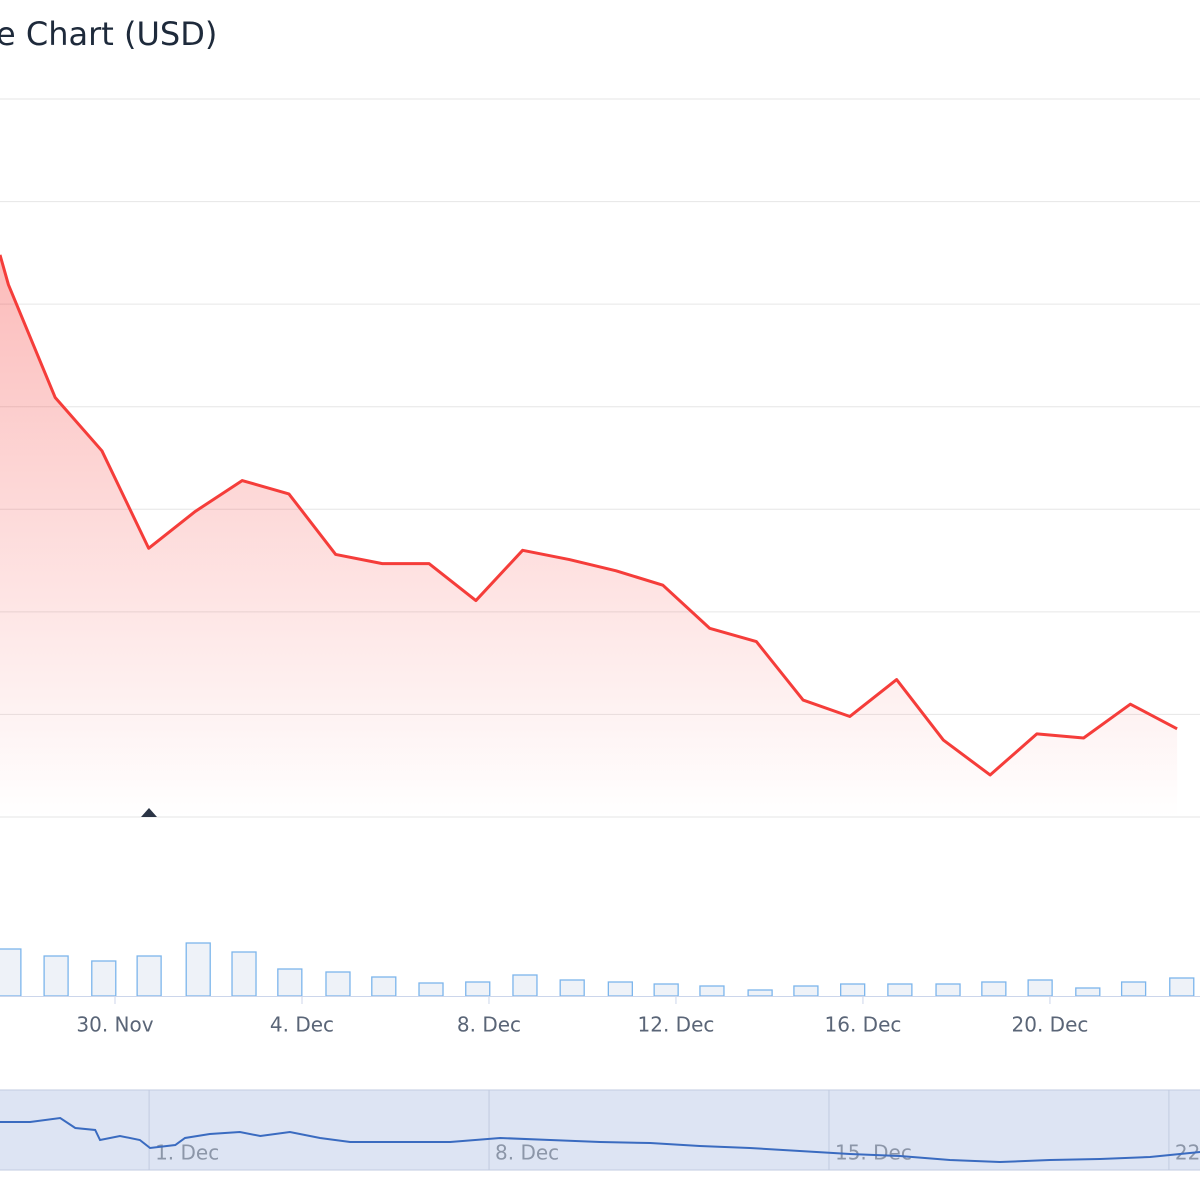 The height and width of the screenshot is (1200, 1200). Describe the element at coordinates (302, 1025) in the screenshot. I see `x-tick-label: 4. Dec` at that location.